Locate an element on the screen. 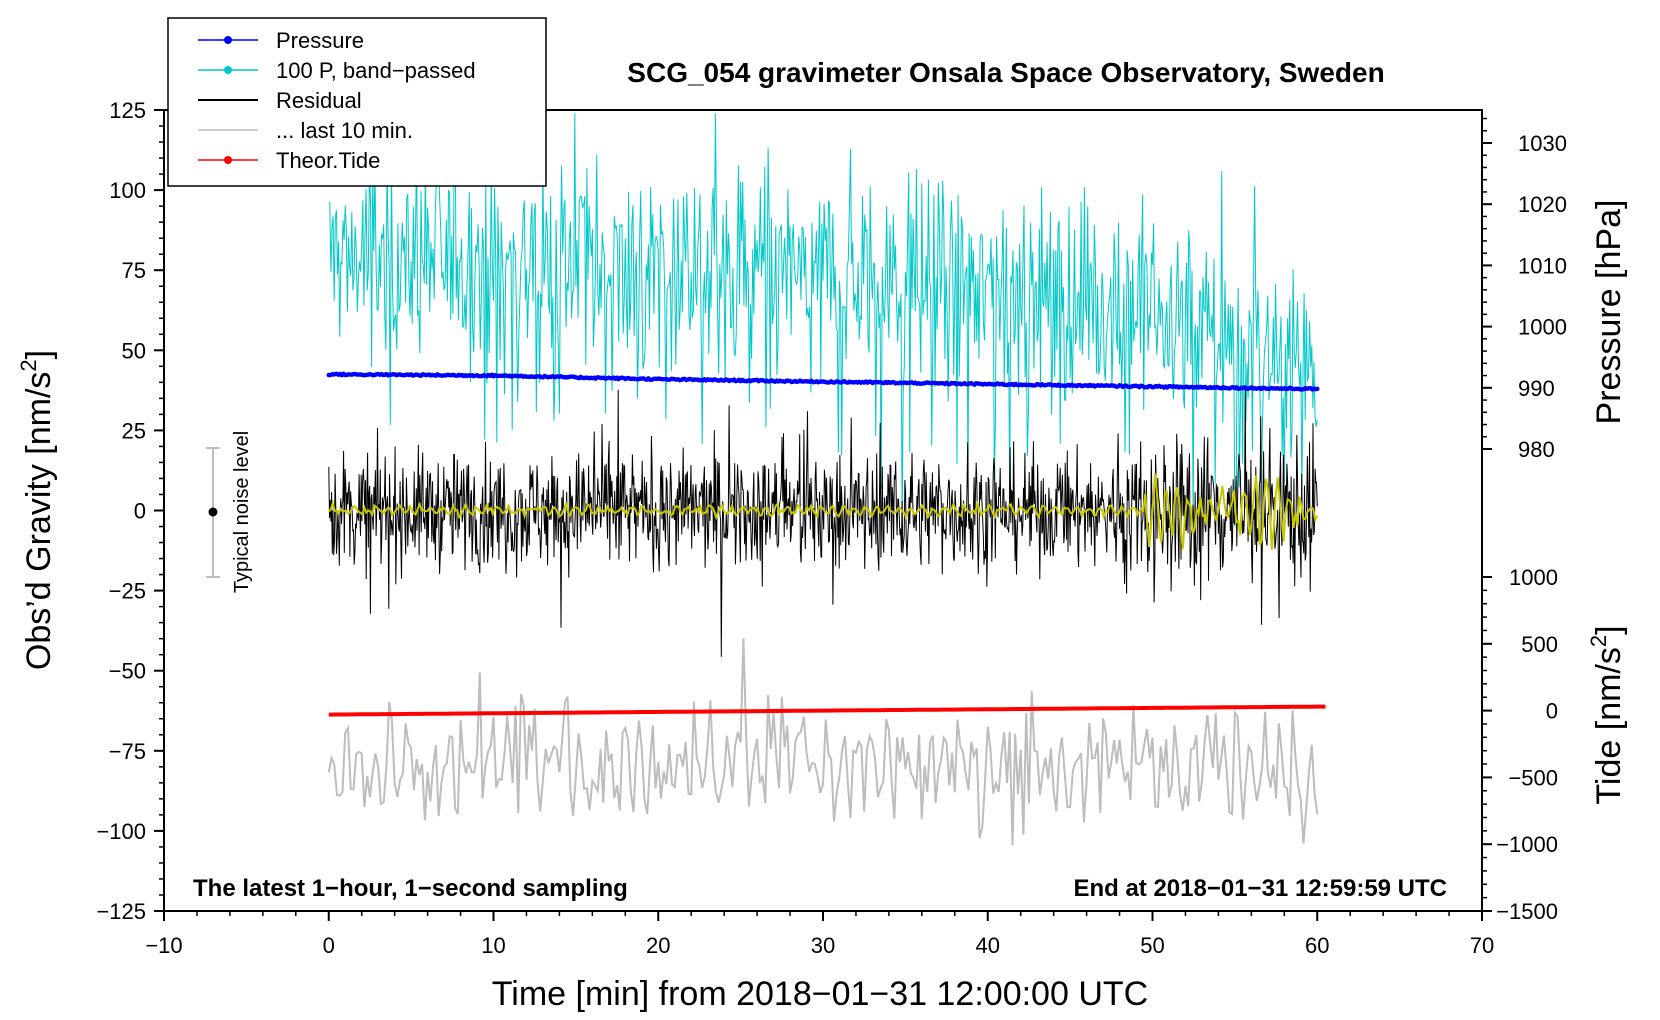  tide-tick-label: 1000 is located at coordinates (1533, 577).